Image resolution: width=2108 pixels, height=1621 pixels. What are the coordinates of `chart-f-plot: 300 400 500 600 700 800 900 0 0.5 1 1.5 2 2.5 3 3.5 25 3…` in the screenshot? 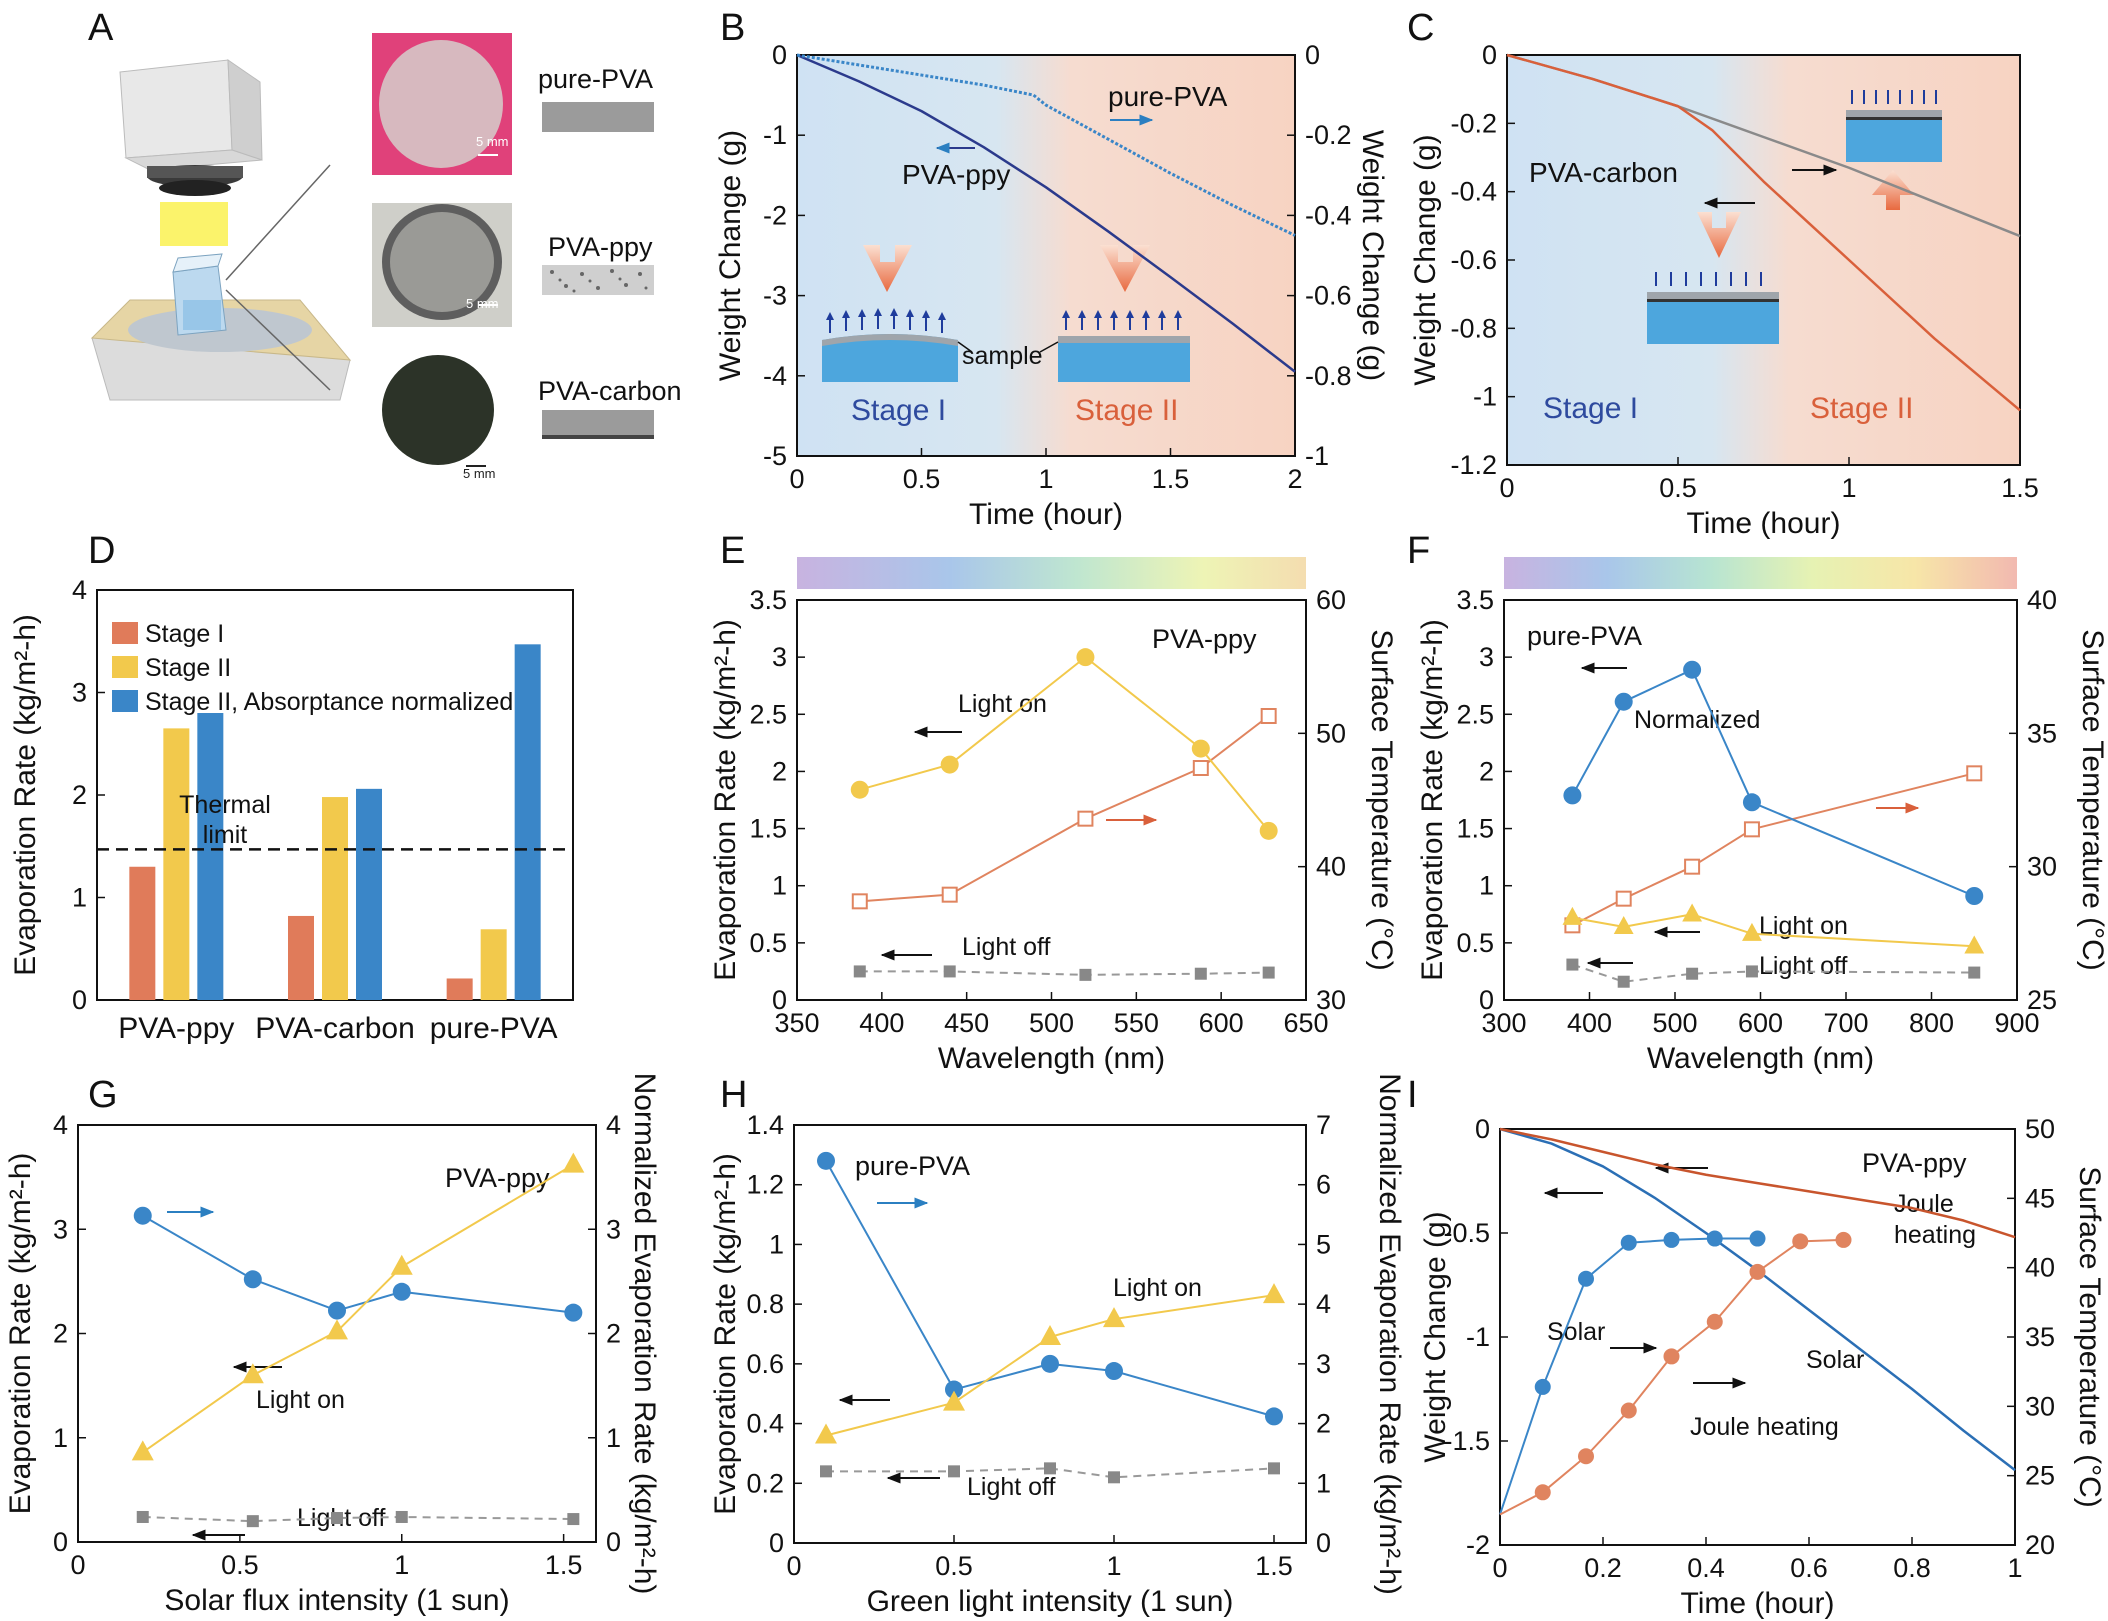 It's located at (1762, 830).